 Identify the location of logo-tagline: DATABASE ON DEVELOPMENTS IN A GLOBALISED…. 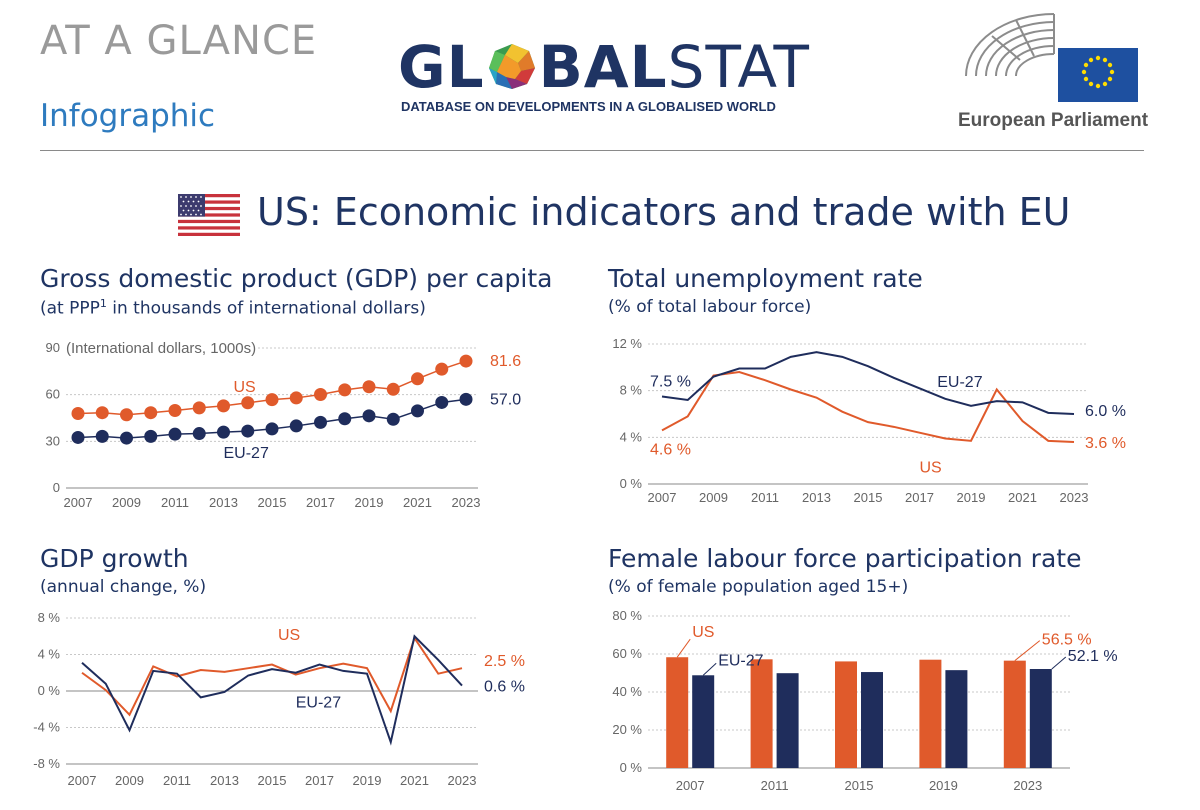
(588, 106).